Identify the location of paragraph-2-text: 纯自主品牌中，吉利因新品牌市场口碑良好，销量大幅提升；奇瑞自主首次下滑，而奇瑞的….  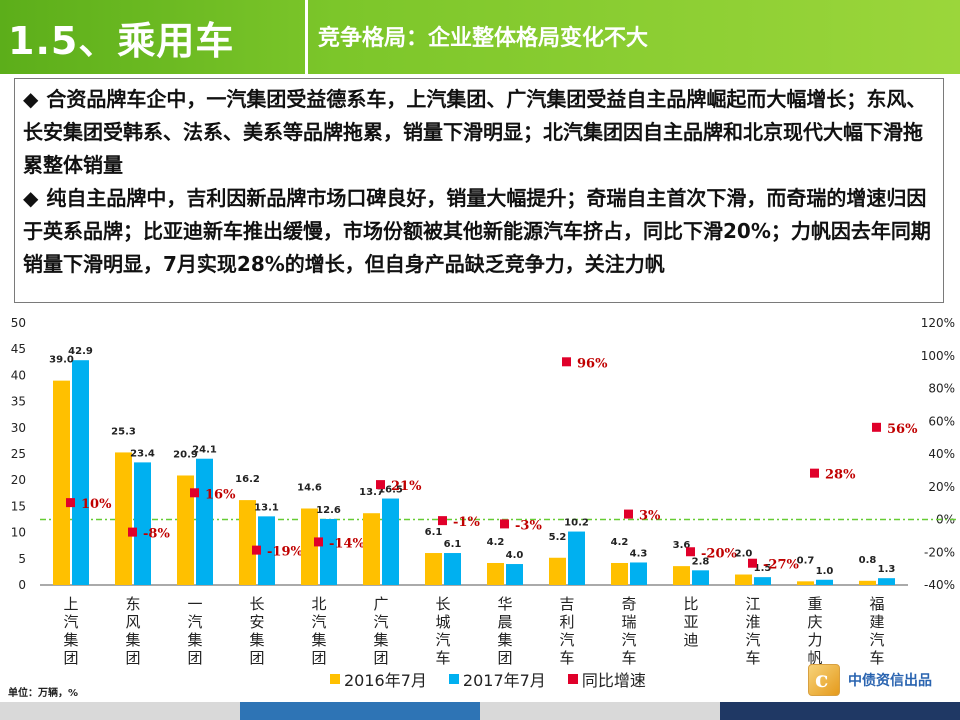
(477, 231).